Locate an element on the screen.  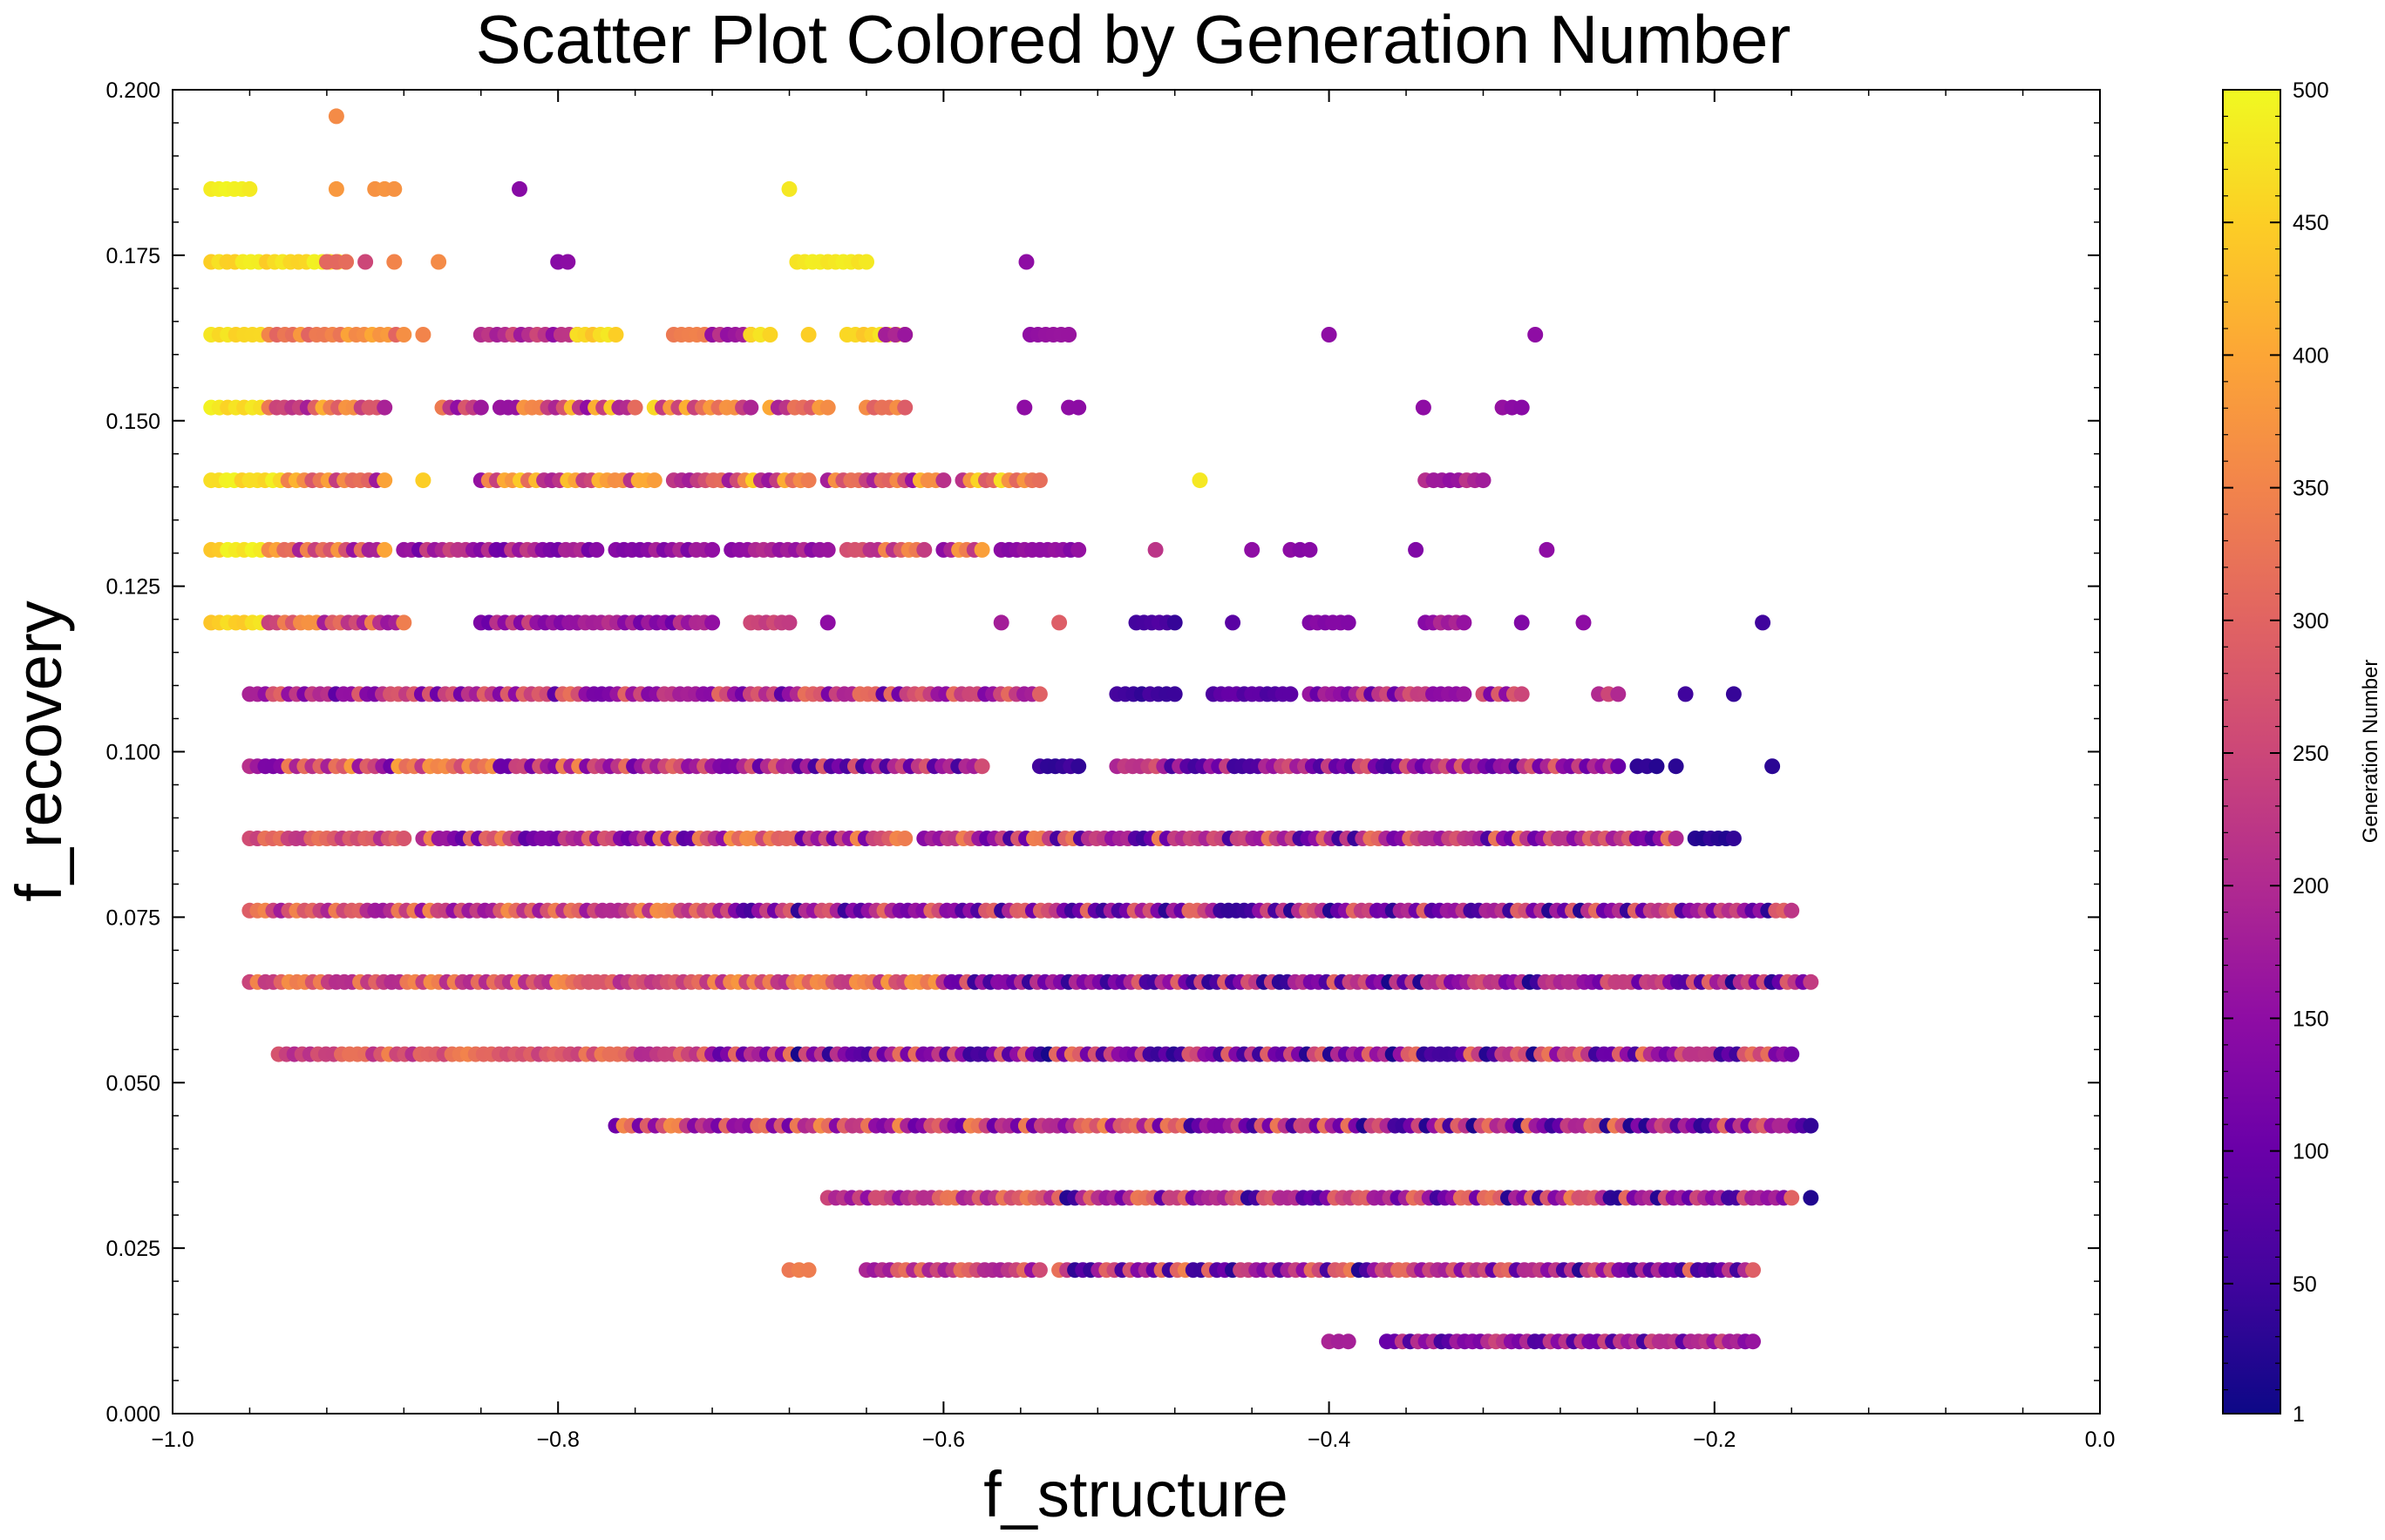
colorbar-tick-label: 300 is located at coordinates (2311, 621).